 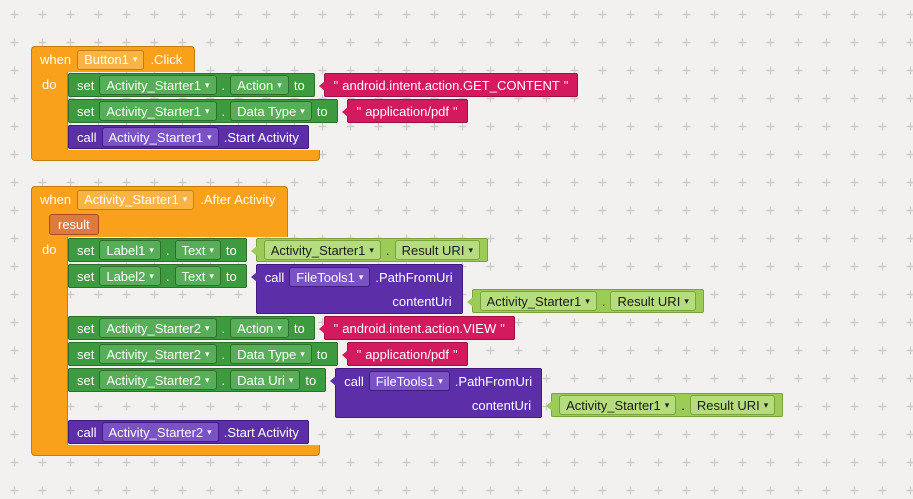 I want to click on statement-rows: set Activity_Starter1 ▾ . Action ▾ to, so click(x=323, y=111).